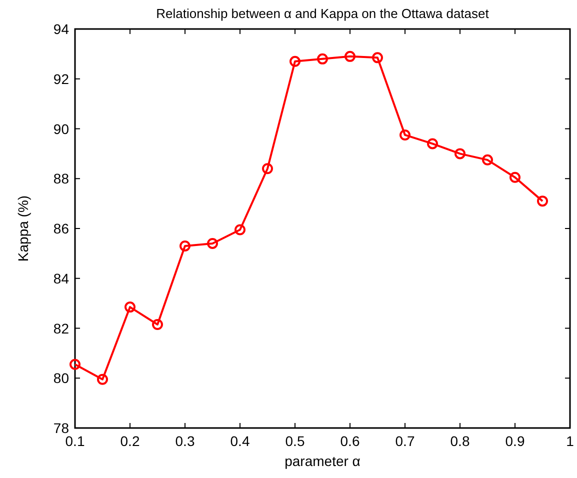  I want to click on x-tick-label: 0.4, so click(240, 441).